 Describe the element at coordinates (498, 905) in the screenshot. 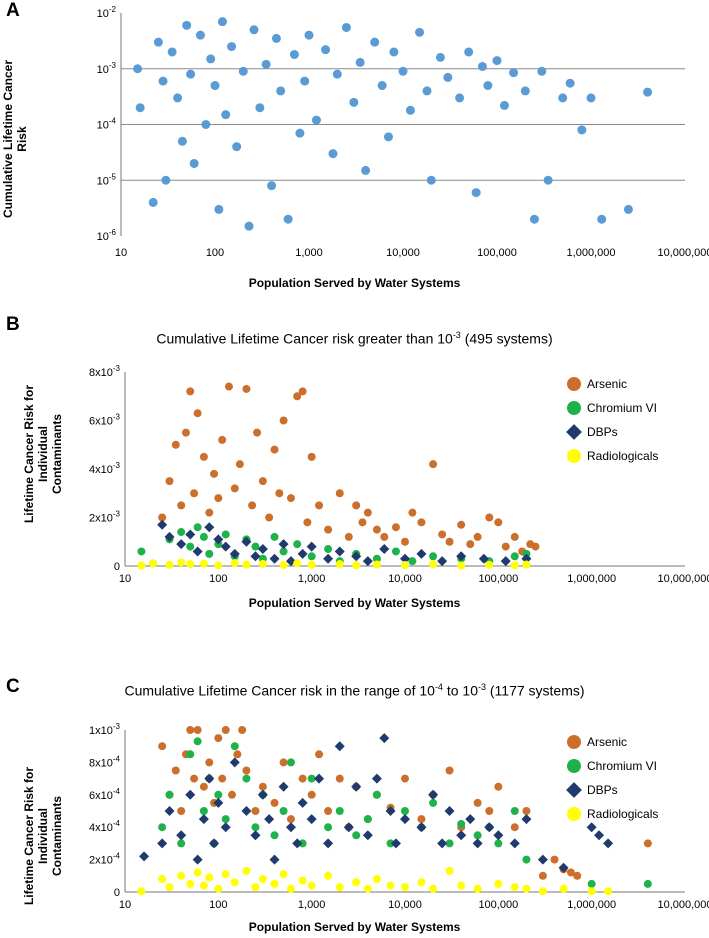

I see `x-tick-label: 100,000` at that location.